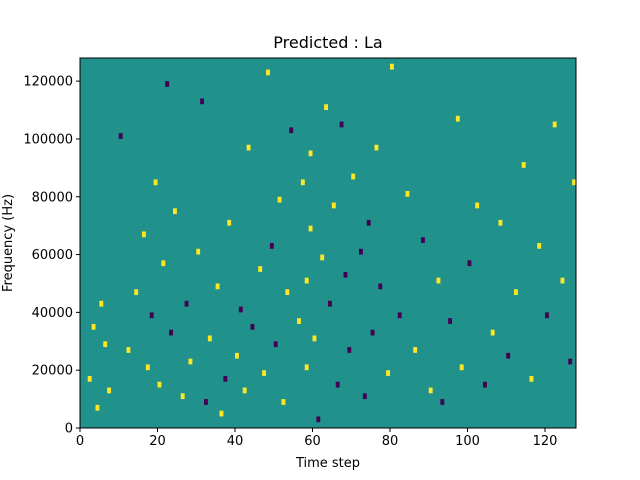  What do you see at coordinates (48, 82) in the screenshot?
I see `y-tick-label: 120000` at bounding box center [48, 82].